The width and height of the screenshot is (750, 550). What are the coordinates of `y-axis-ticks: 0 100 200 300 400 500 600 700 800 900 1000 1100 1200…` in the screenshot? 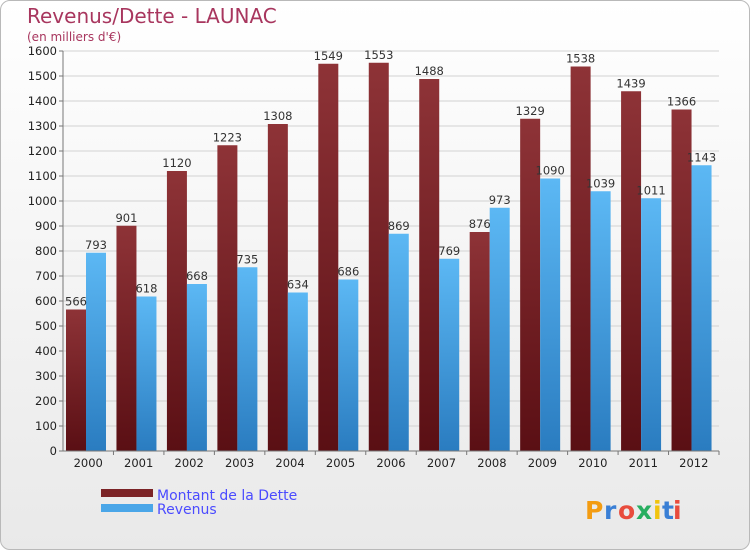 It's located at (45, 251).